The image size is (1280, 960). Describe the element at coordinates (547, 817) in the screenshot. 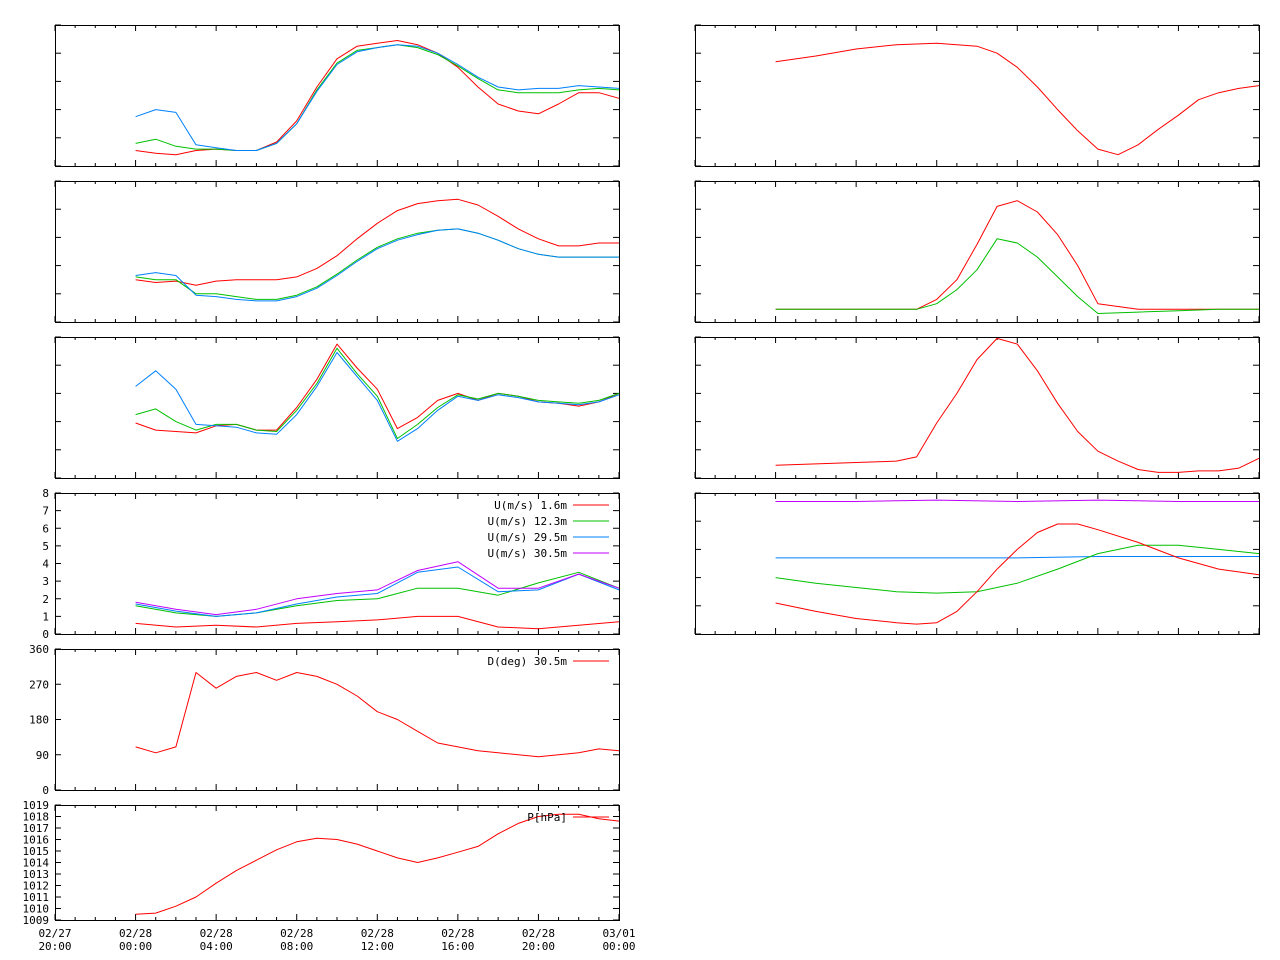

I see `legend-label: P[hPa]` at that location.